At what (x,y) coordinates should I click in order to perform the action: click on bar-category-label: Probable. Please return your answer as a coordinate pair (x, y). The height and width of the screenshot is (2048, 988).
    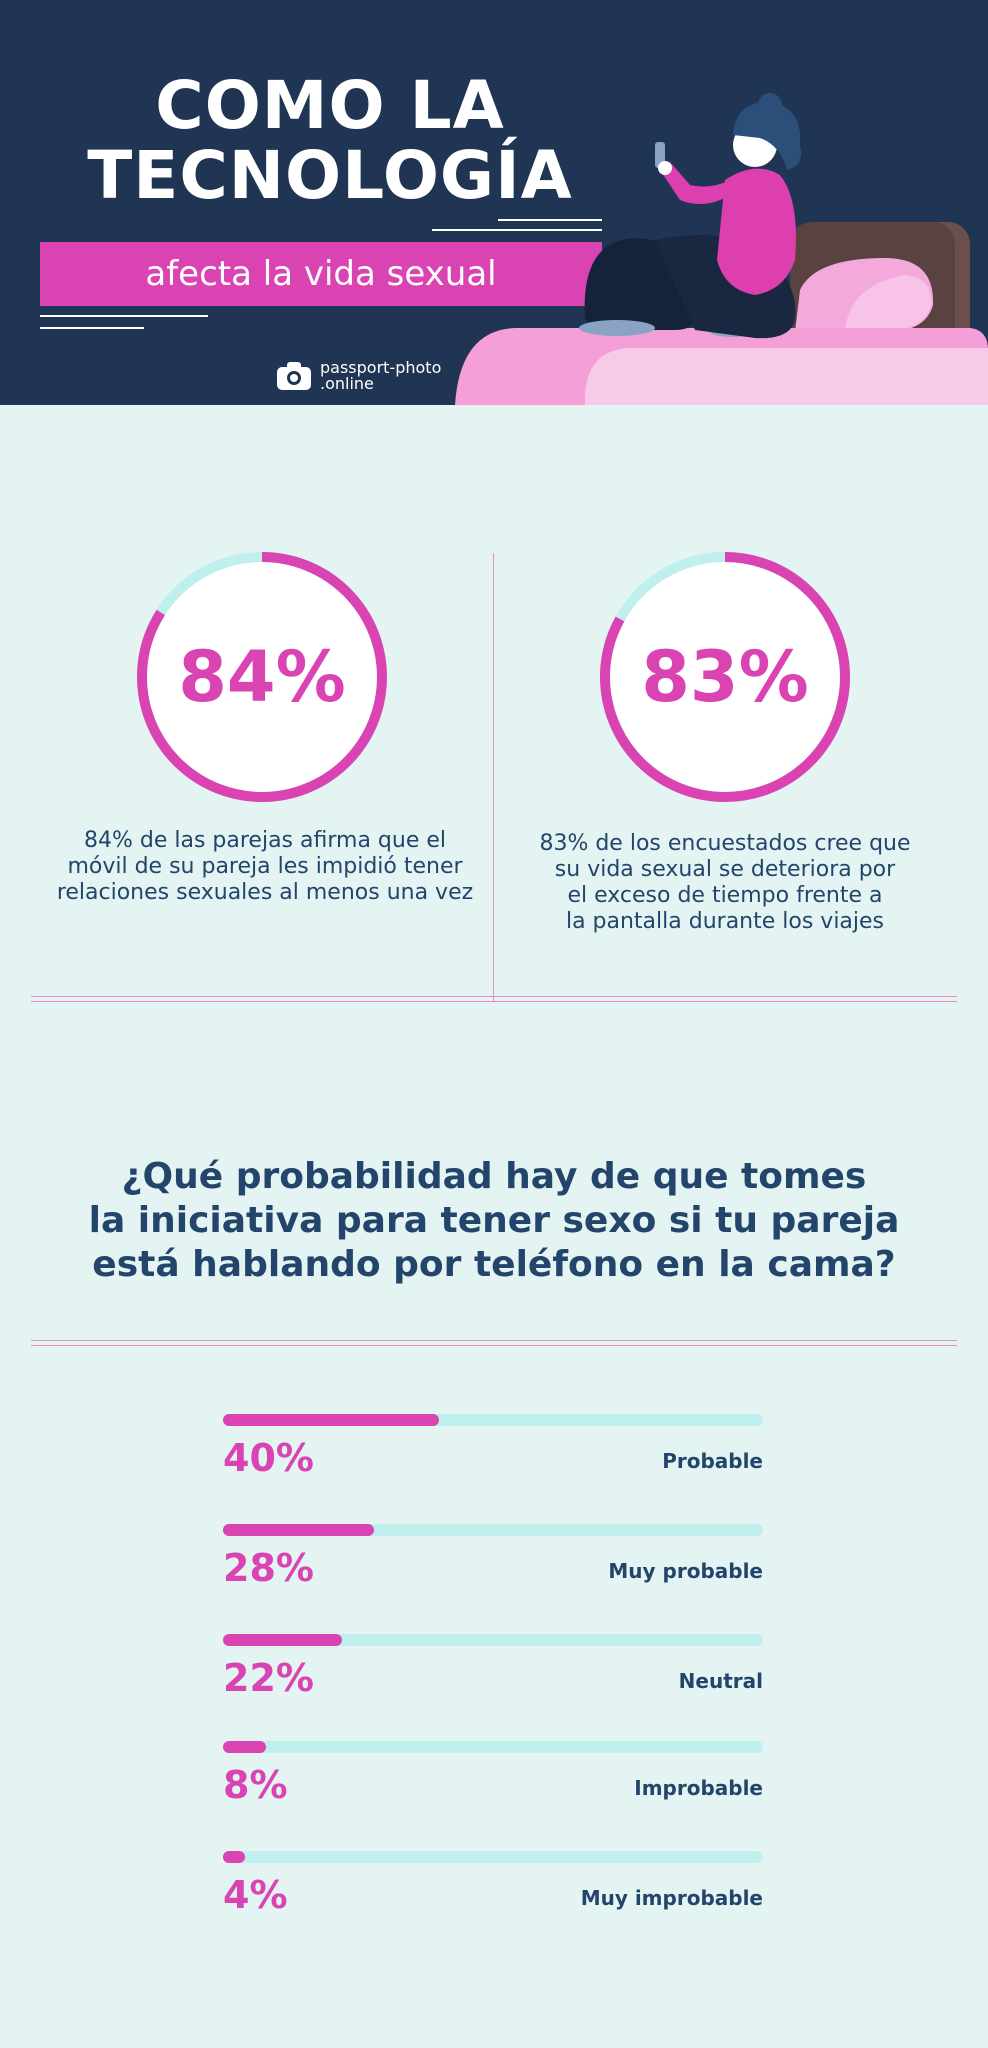
    Looking at the image, I should click on (712, 1461).